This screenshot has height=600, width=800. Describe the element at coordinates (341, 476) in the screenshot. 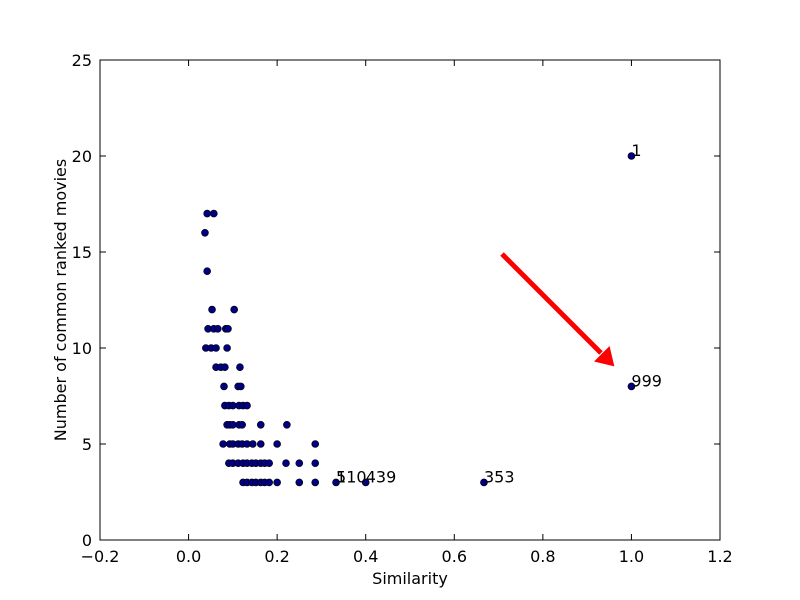

I see `annotation: 5` at that location.